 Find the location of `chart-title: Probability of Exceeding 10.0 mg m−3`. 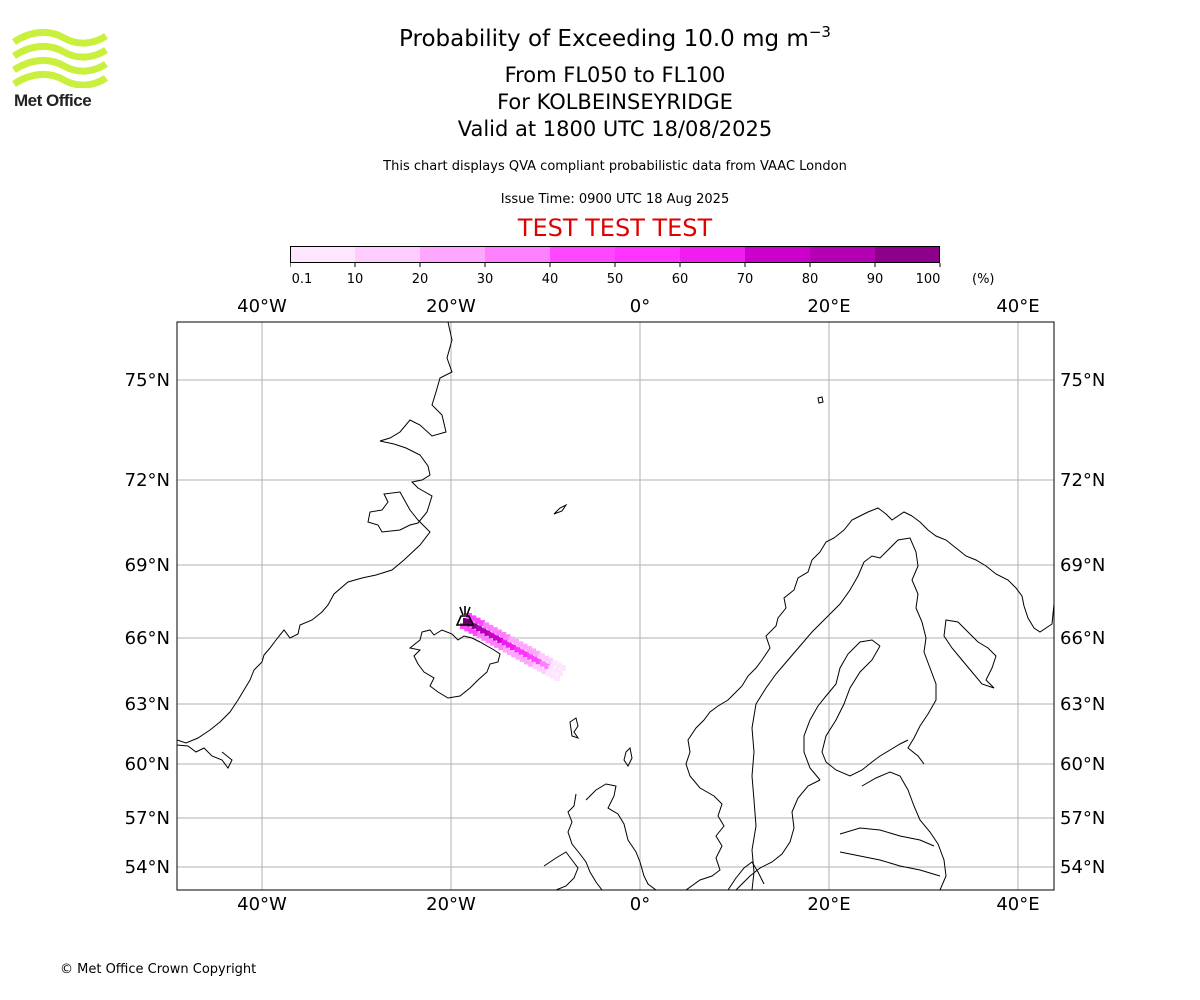

chart-title: Probability of Exceeding 10.0 mg m−3 is located at coordinates (600, 37).